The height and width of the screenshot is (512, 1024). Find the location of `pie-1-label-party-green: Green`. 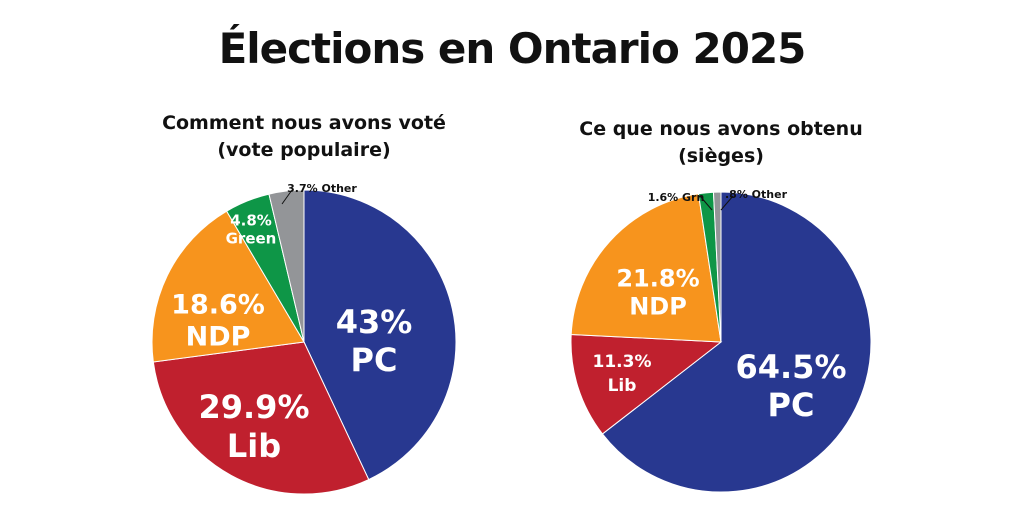

pie-1-label-party-green: Green is located at coordinates (251, 238).